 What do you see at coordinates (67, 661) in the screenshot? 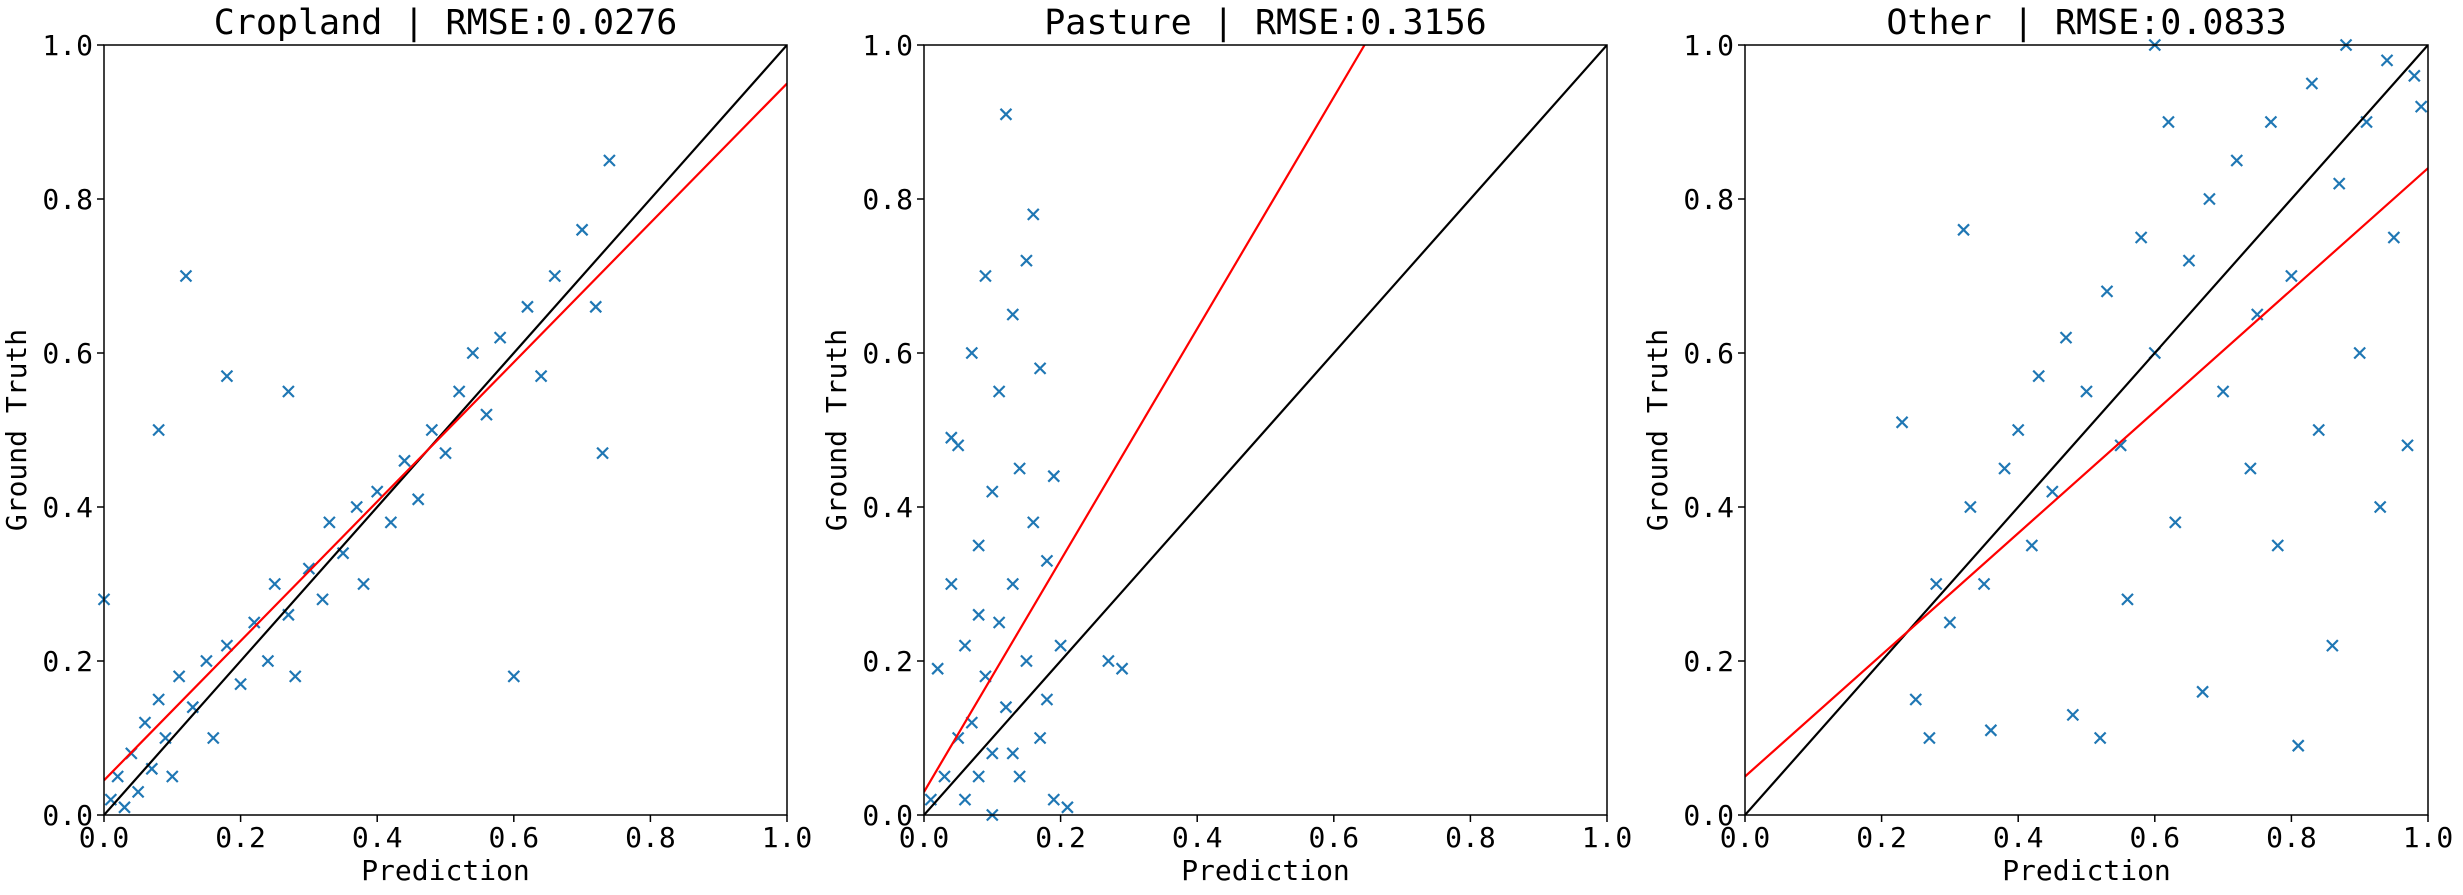
I see `y-tick-label: 0.2` at bounding box center [67, 661].